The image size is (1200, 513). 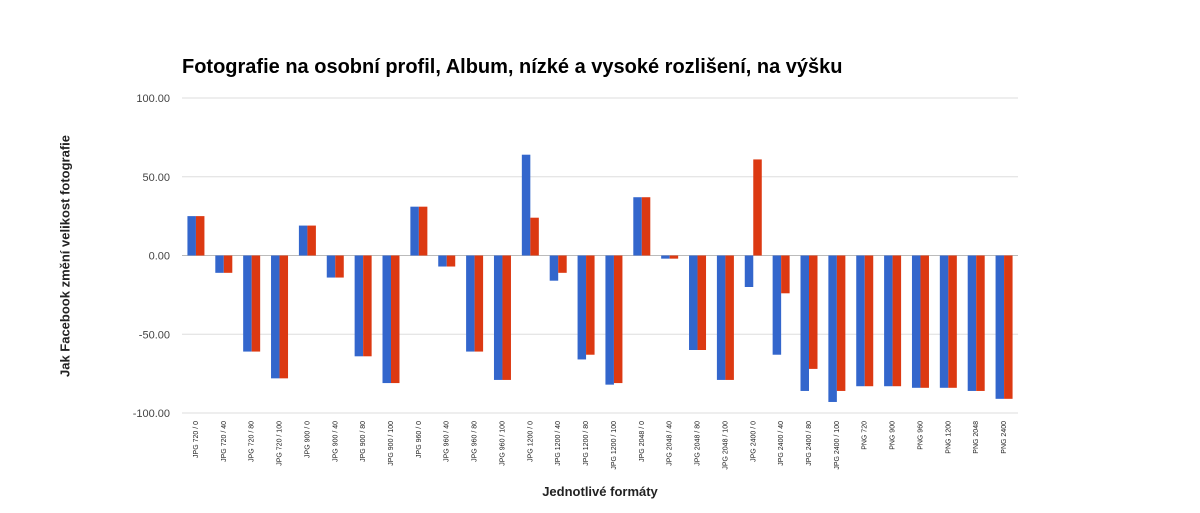 What do you see at coordinates (558, 443) in the screenshot?
I see `x-tick-label: JPG 1200 / 40` at bounding box center [558, 443].